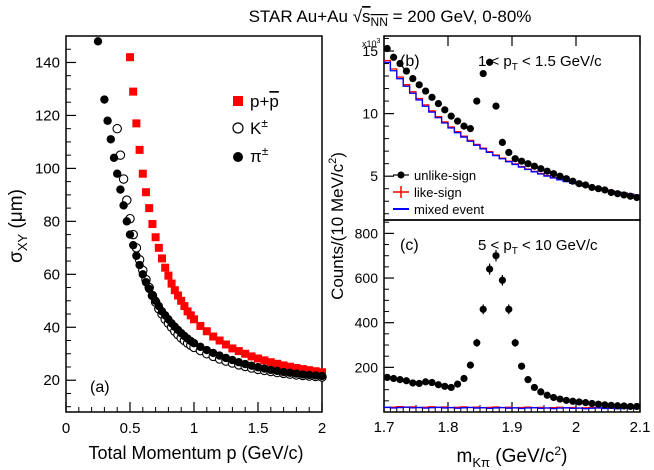 This screenshot has width=654, height=470. Describe the element at coordinates (460, 16) in the screenshot. I see `title-suffix: = 200 GeV, 0-80%` at that location.